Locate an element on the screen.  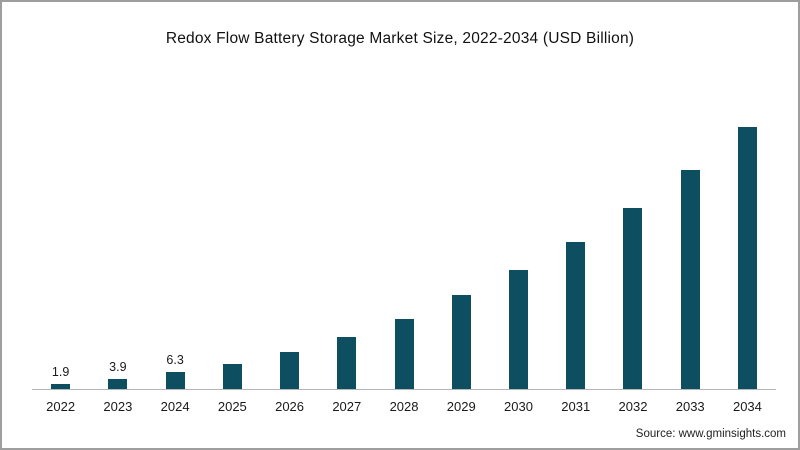
bar-2031 is located at coordinates (576, 315).